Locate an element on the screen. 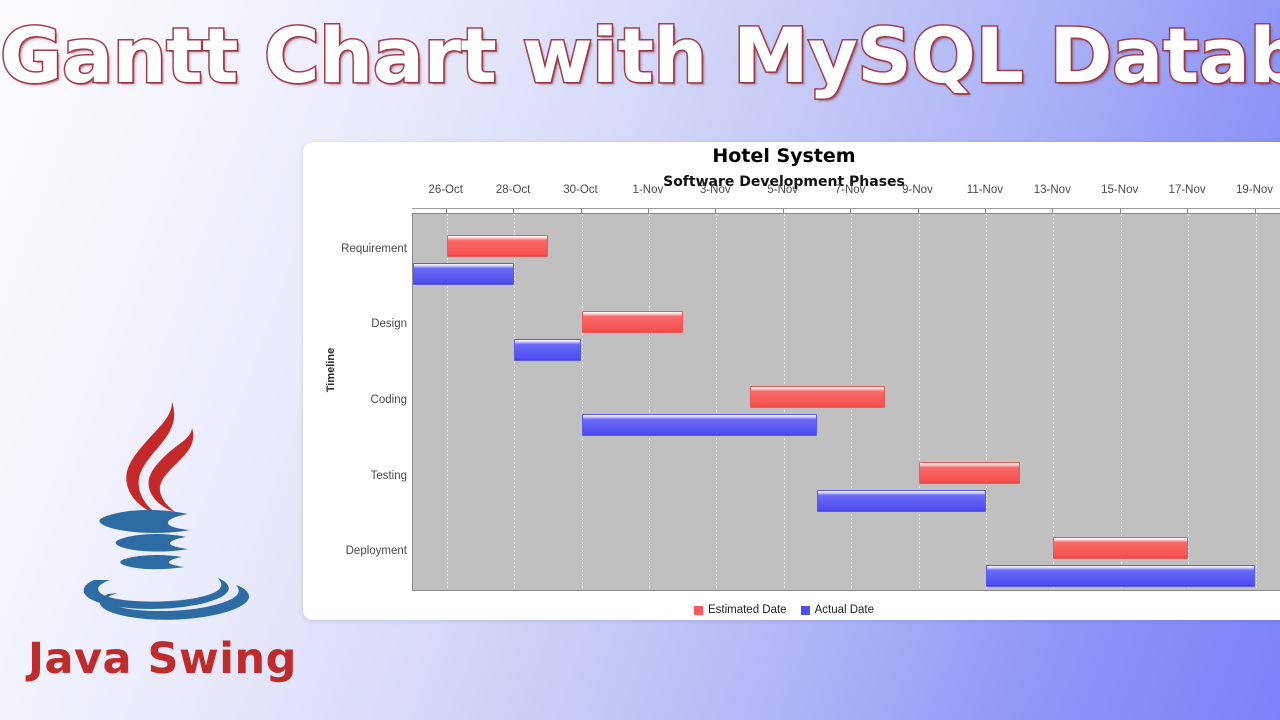  chart-legend: Estimated Date Actual Date is located at coordinates (784, 610).